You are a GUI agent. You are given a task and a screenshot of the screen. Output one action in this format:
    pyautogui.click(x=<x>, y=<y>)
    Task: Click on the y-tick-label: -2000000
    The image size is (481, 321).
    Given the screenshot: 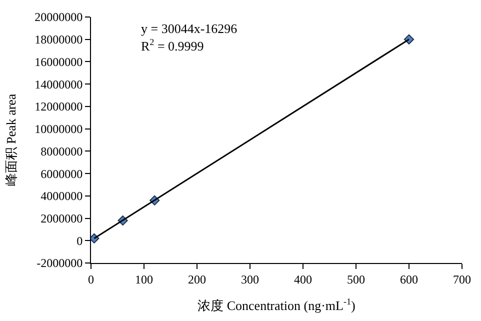 What is the action you would take?
    pyautogui.click(x=59, y=263)
    